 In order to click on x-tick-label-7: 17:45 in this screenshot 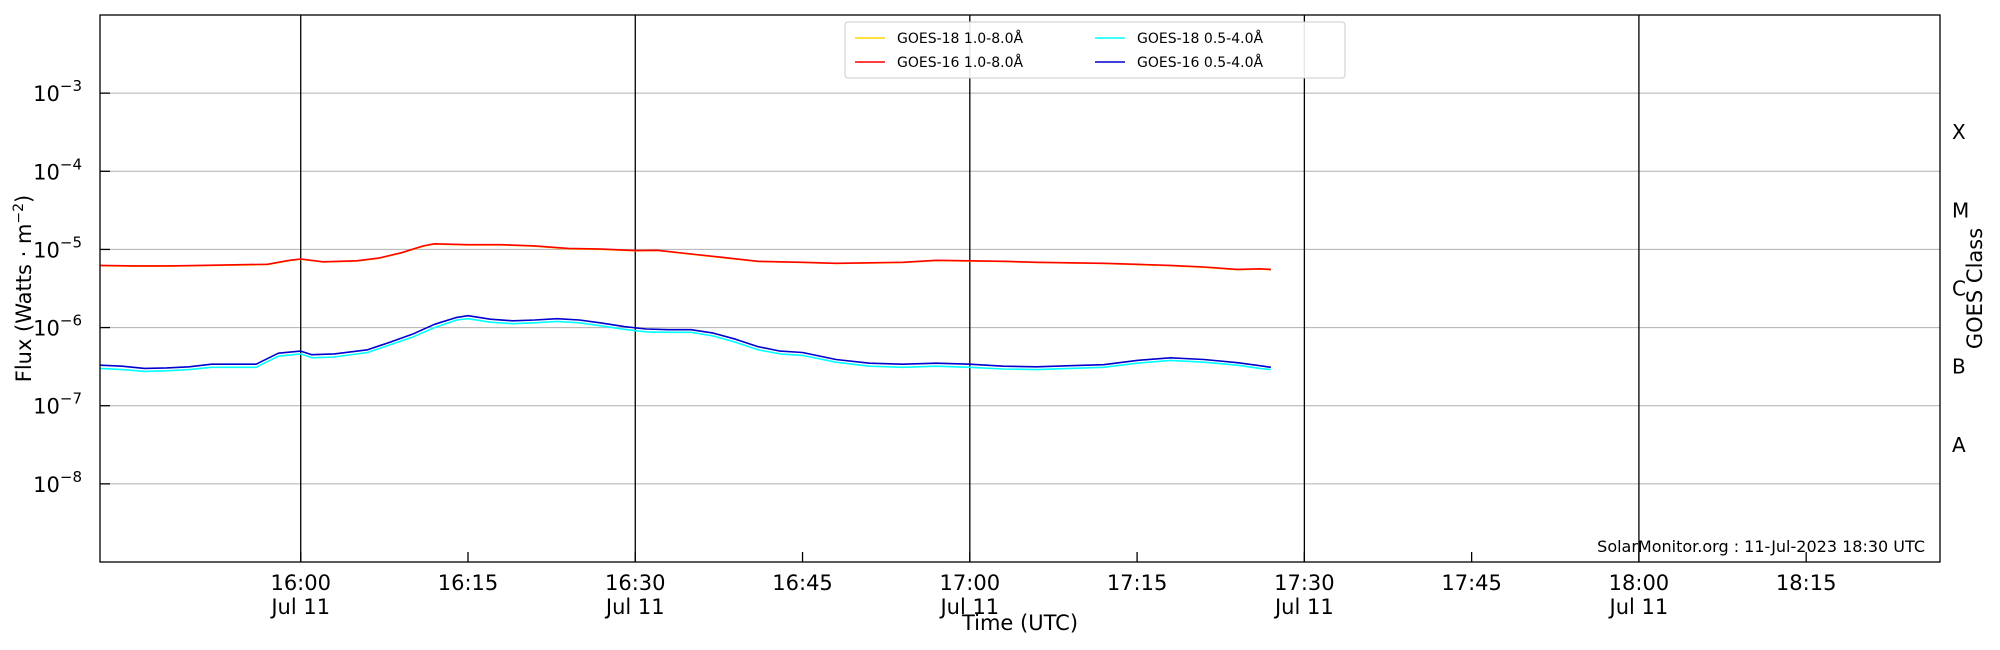, I will do `click(1471, 583)`.